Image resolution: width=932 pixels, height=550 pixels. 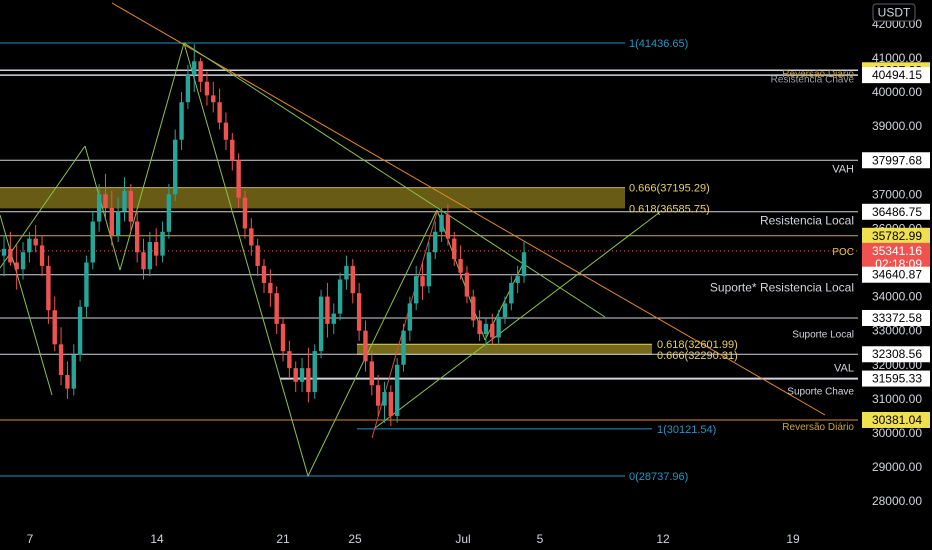 I want to click on y-tick-label: 31000.00, so click(x=897, y=399).